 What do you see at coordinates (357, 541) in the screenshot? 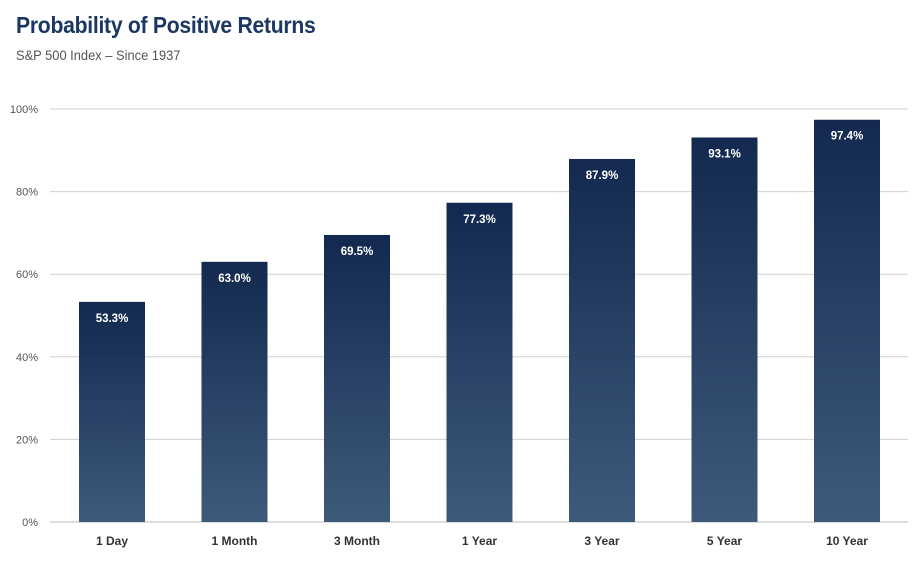
I see `x-tick-label: 3 Month` at bounding box center [357, 541].